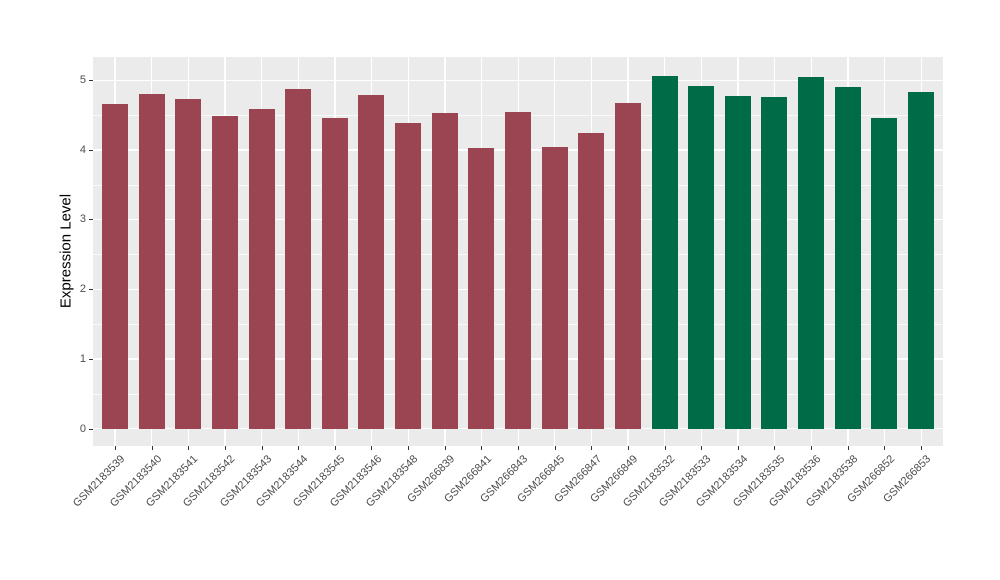 The image size is (1000, 580). I want to click on y-tick-label: 0, so click(82, 428).